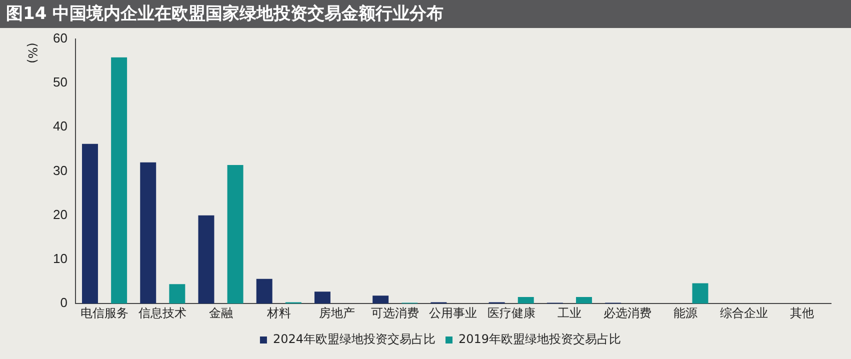  What do you see at coordinates (744, 313) in the screenshot?
I see `x-tick-label: 综合企业` at bounding box center [744, 313].